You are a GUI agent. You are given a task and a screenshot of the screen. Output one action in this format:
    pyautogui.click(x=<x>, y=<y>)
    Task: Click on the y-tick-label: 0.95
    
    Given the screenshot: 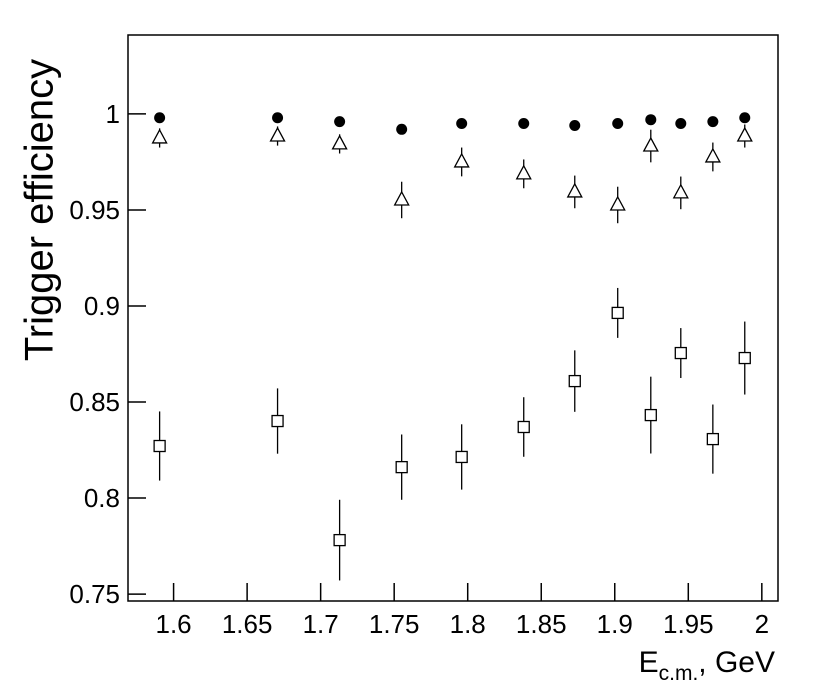 What is the action you would take?
    pyautogui.click(x=94, y=210)
    